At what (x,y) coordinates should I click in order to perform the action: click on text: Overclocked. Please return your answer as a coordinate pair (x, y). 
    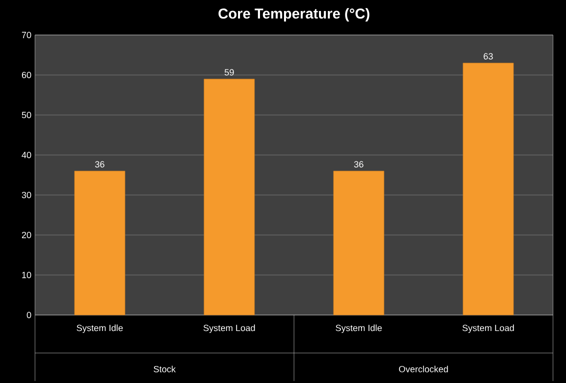
    Looking at the image, I should click on (423, 369).